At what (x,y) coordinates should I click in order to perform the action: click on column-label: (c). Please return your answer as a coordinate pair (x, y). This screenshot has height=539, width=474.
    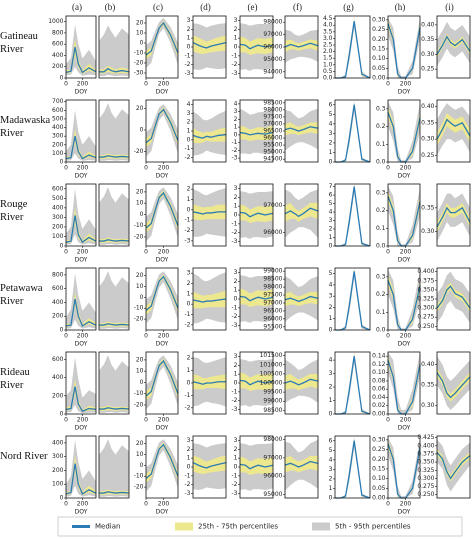
    Looking at the image, I should click on (158, 7).